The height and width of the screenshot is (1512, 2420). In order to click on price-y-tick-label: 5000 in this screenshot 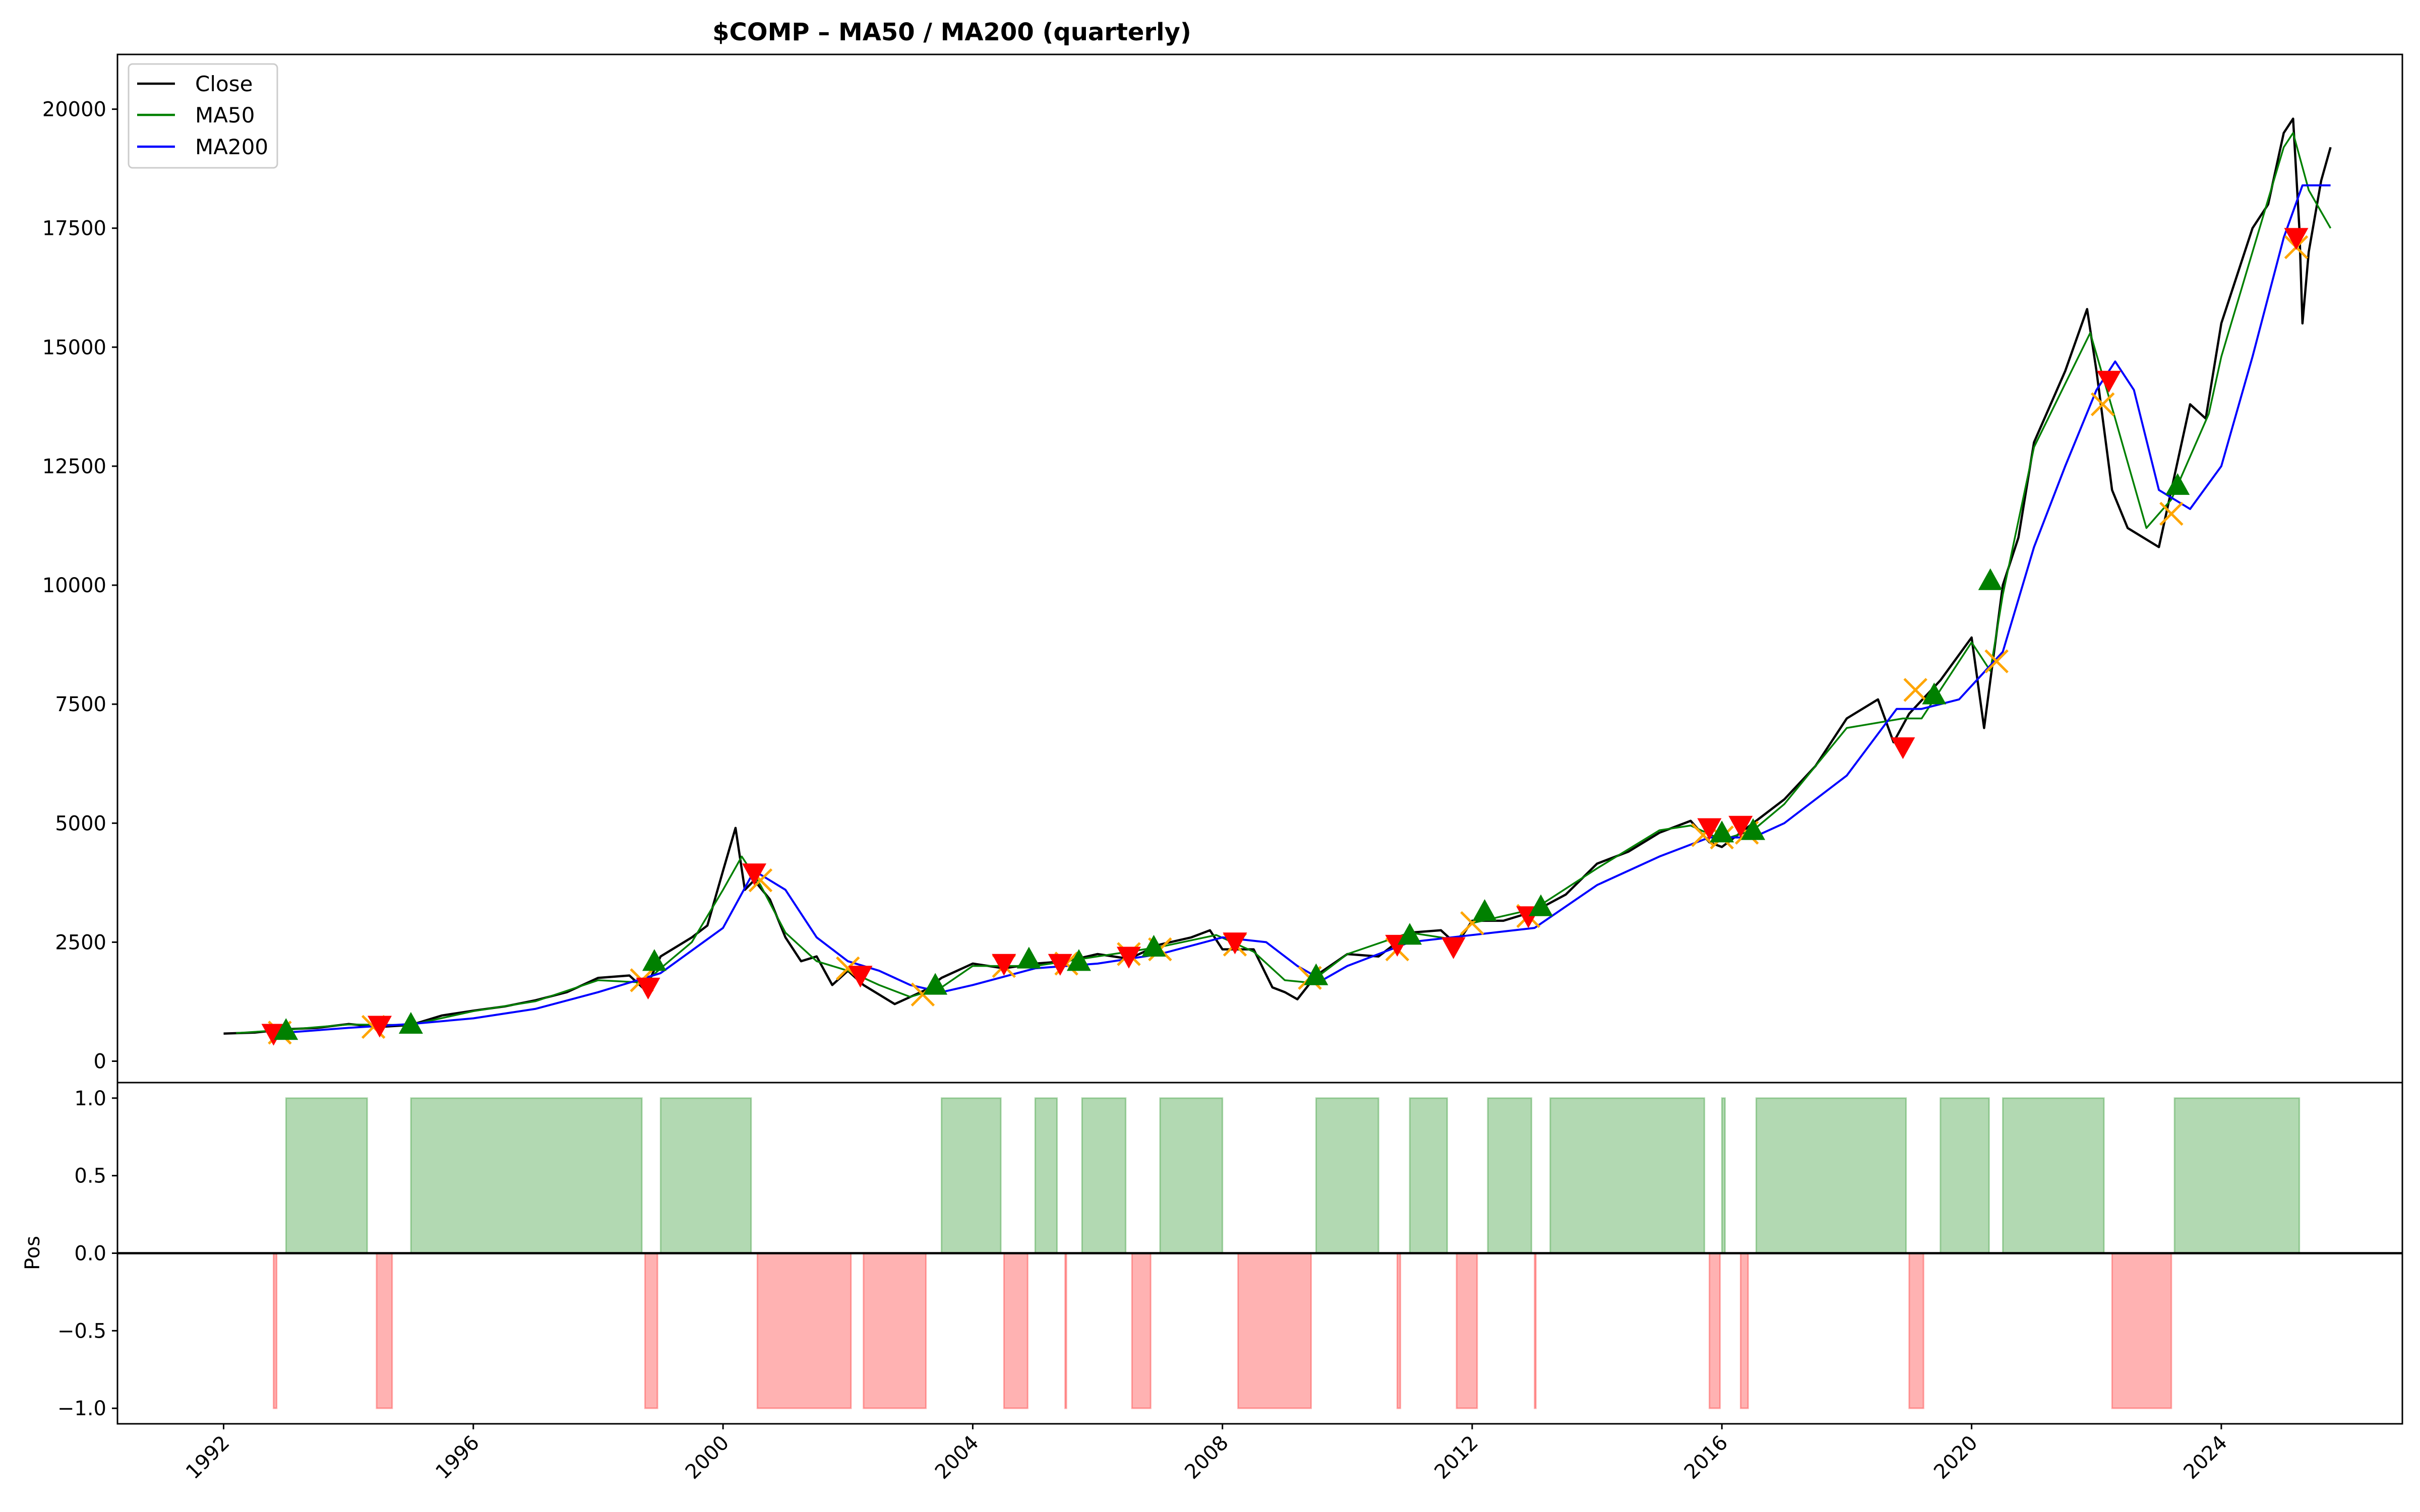, I will do `click(80, 824)`.